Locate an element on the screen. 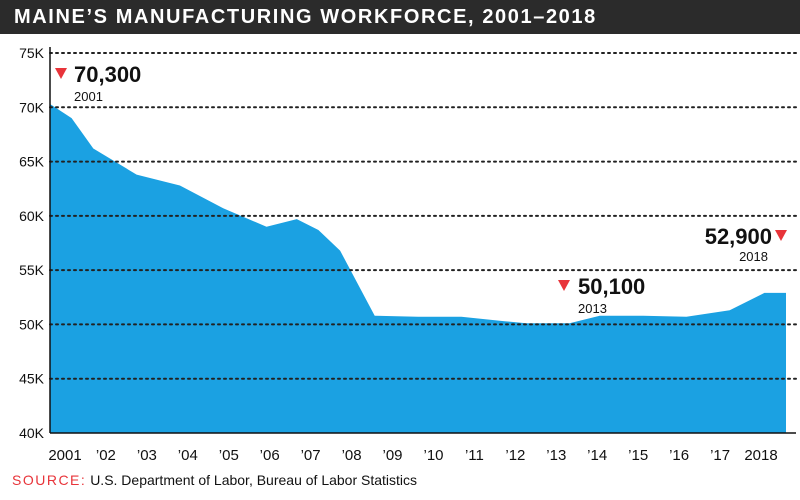 This screenshot has width=800, height=500. annotation-year-2013: 2013 is located at coordinates (592, 308).